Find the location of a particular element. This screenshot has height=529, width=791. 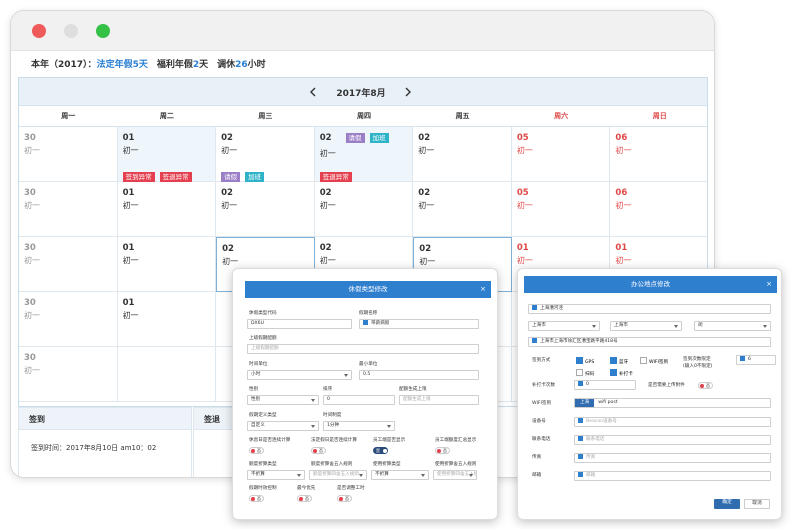

prev-month is located at coordinates (313, 92).